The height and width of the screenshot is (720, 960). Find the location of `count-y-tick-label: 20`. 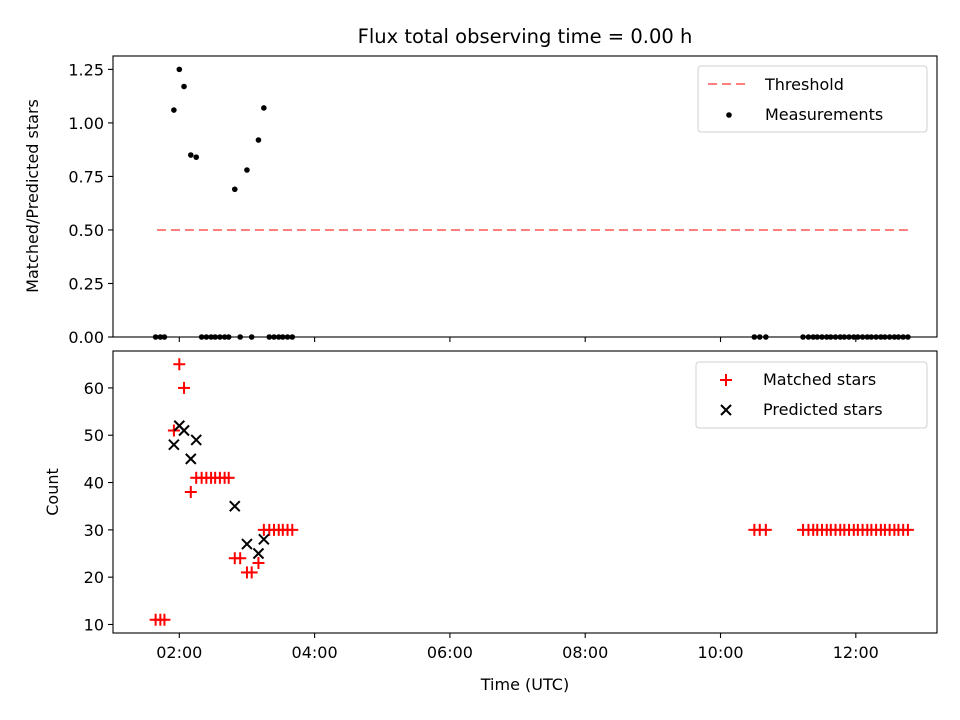

count-y-tick-label: 20 is located at coordinates (94, 577).